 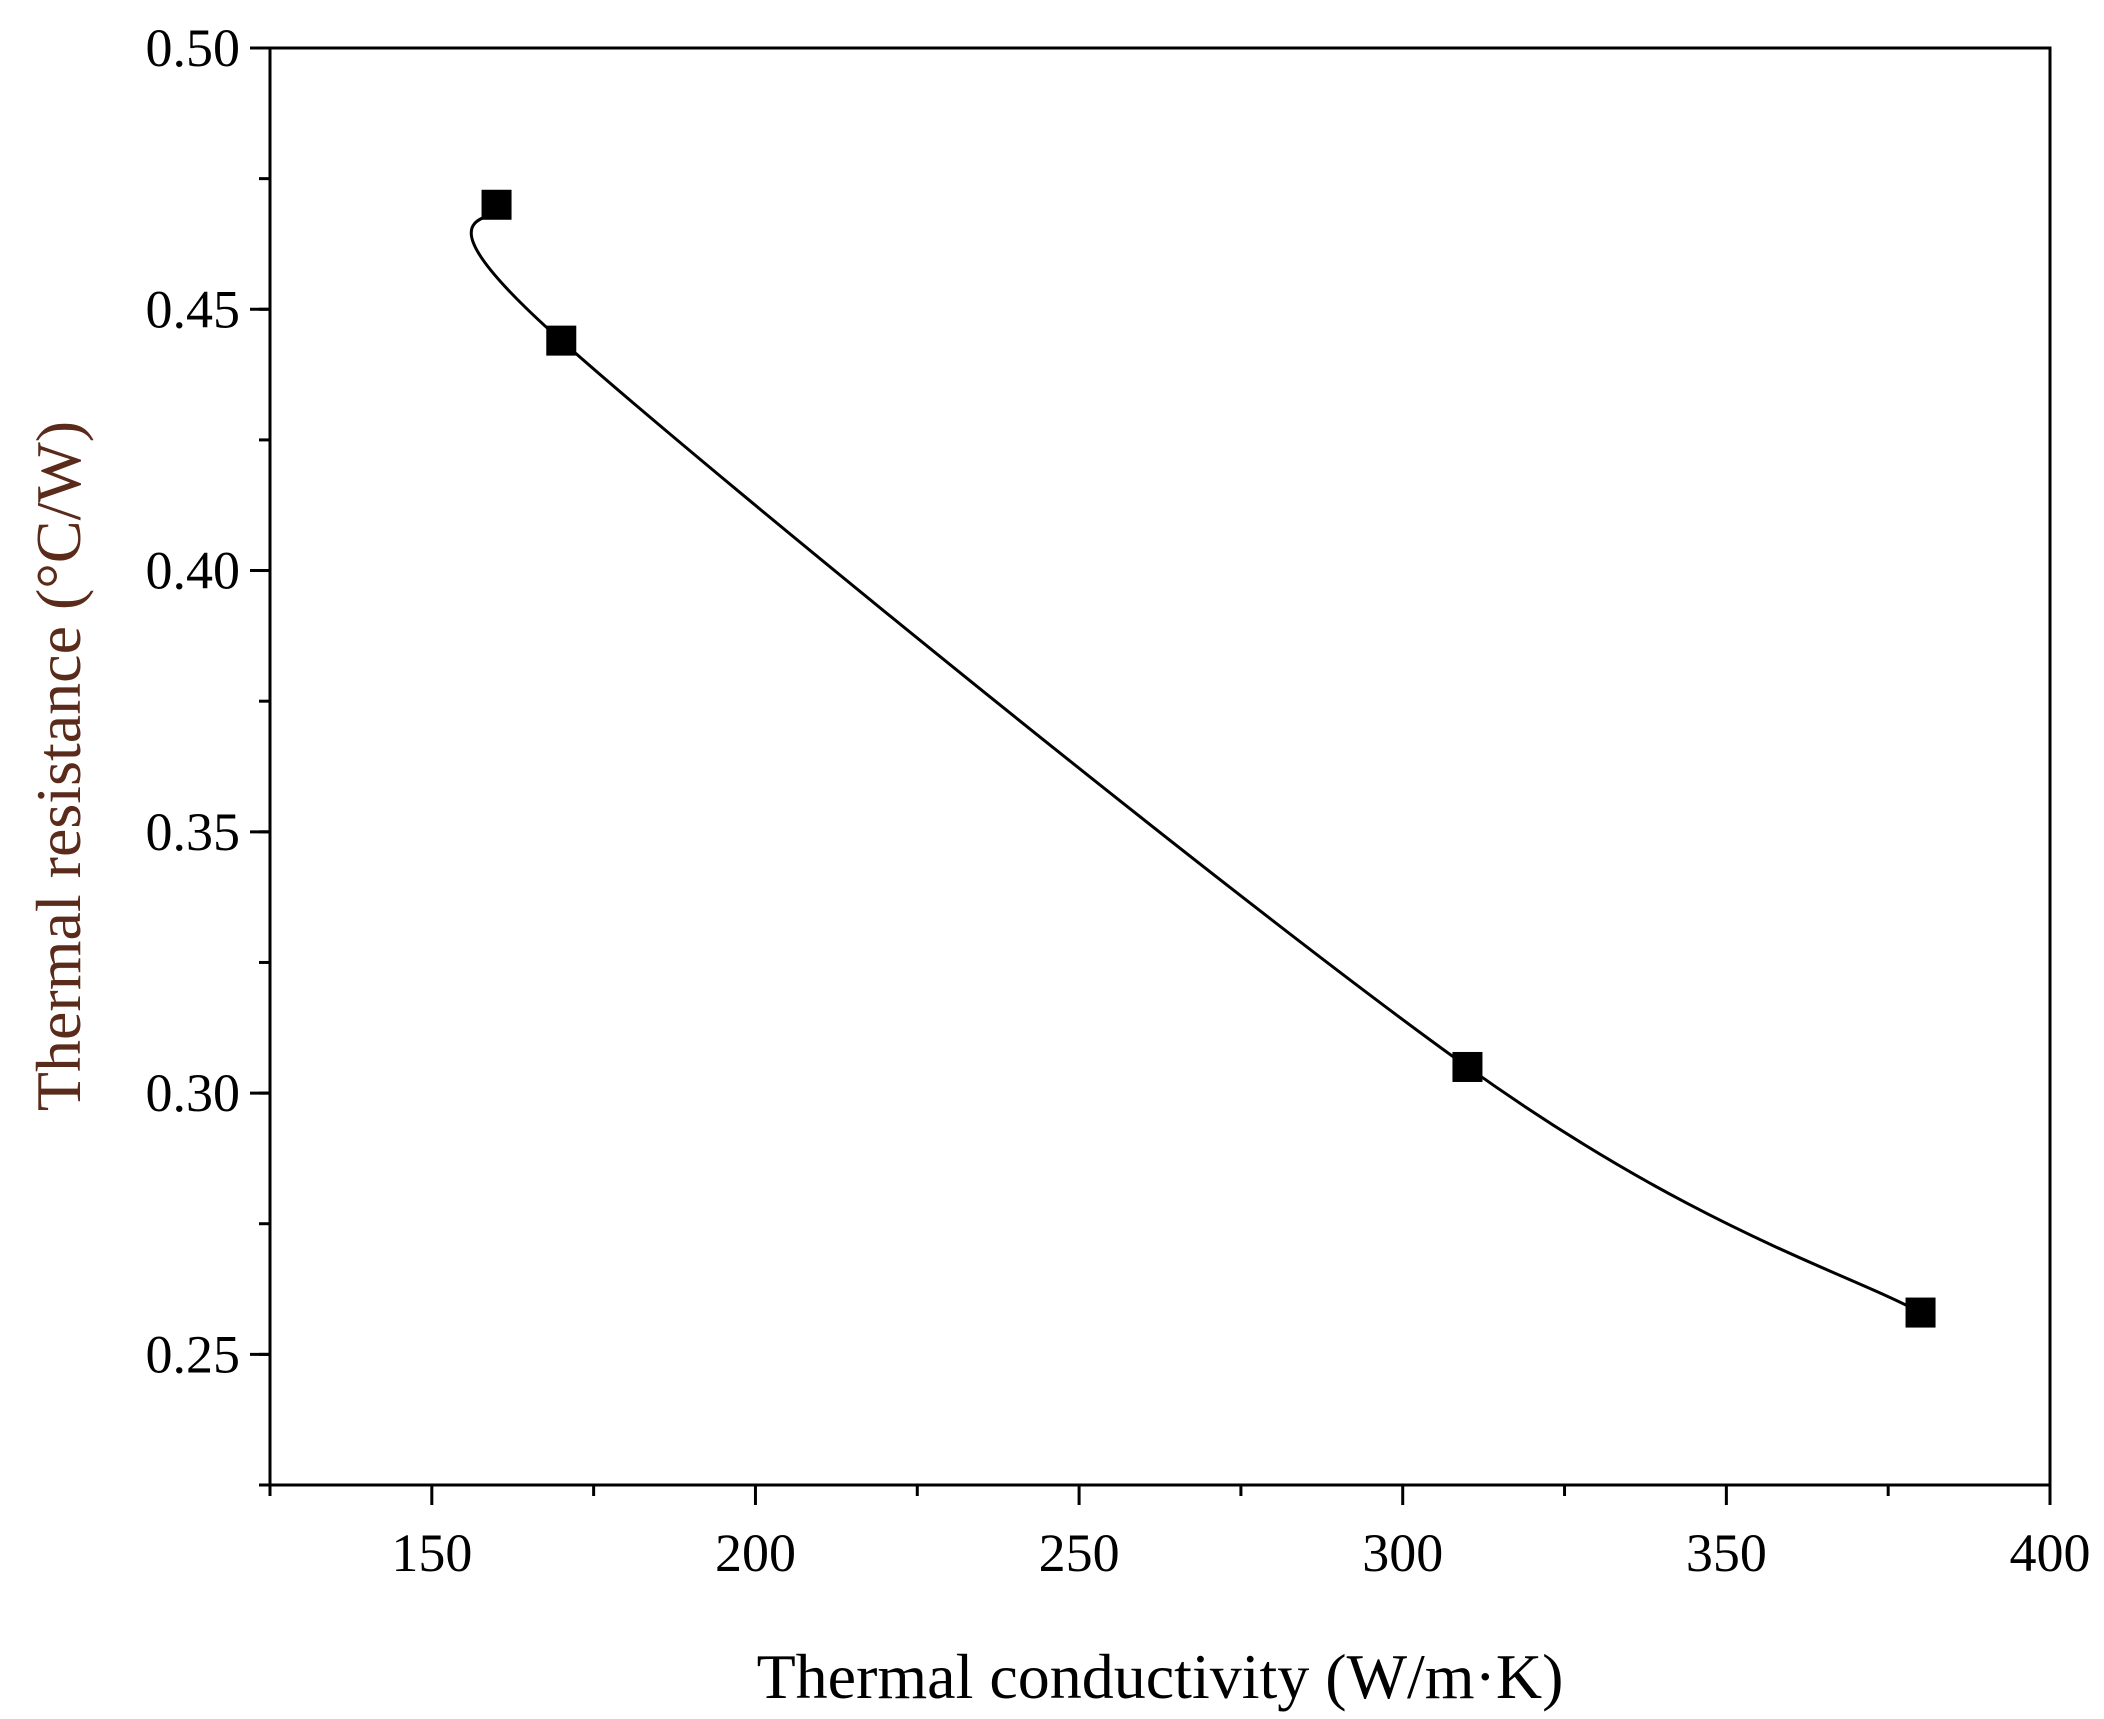 What do you see at coordinates (193, 1354) in the screenshot?
I see `y-tick-label-0.25: 0.25` at bounding box center [193, 1354].